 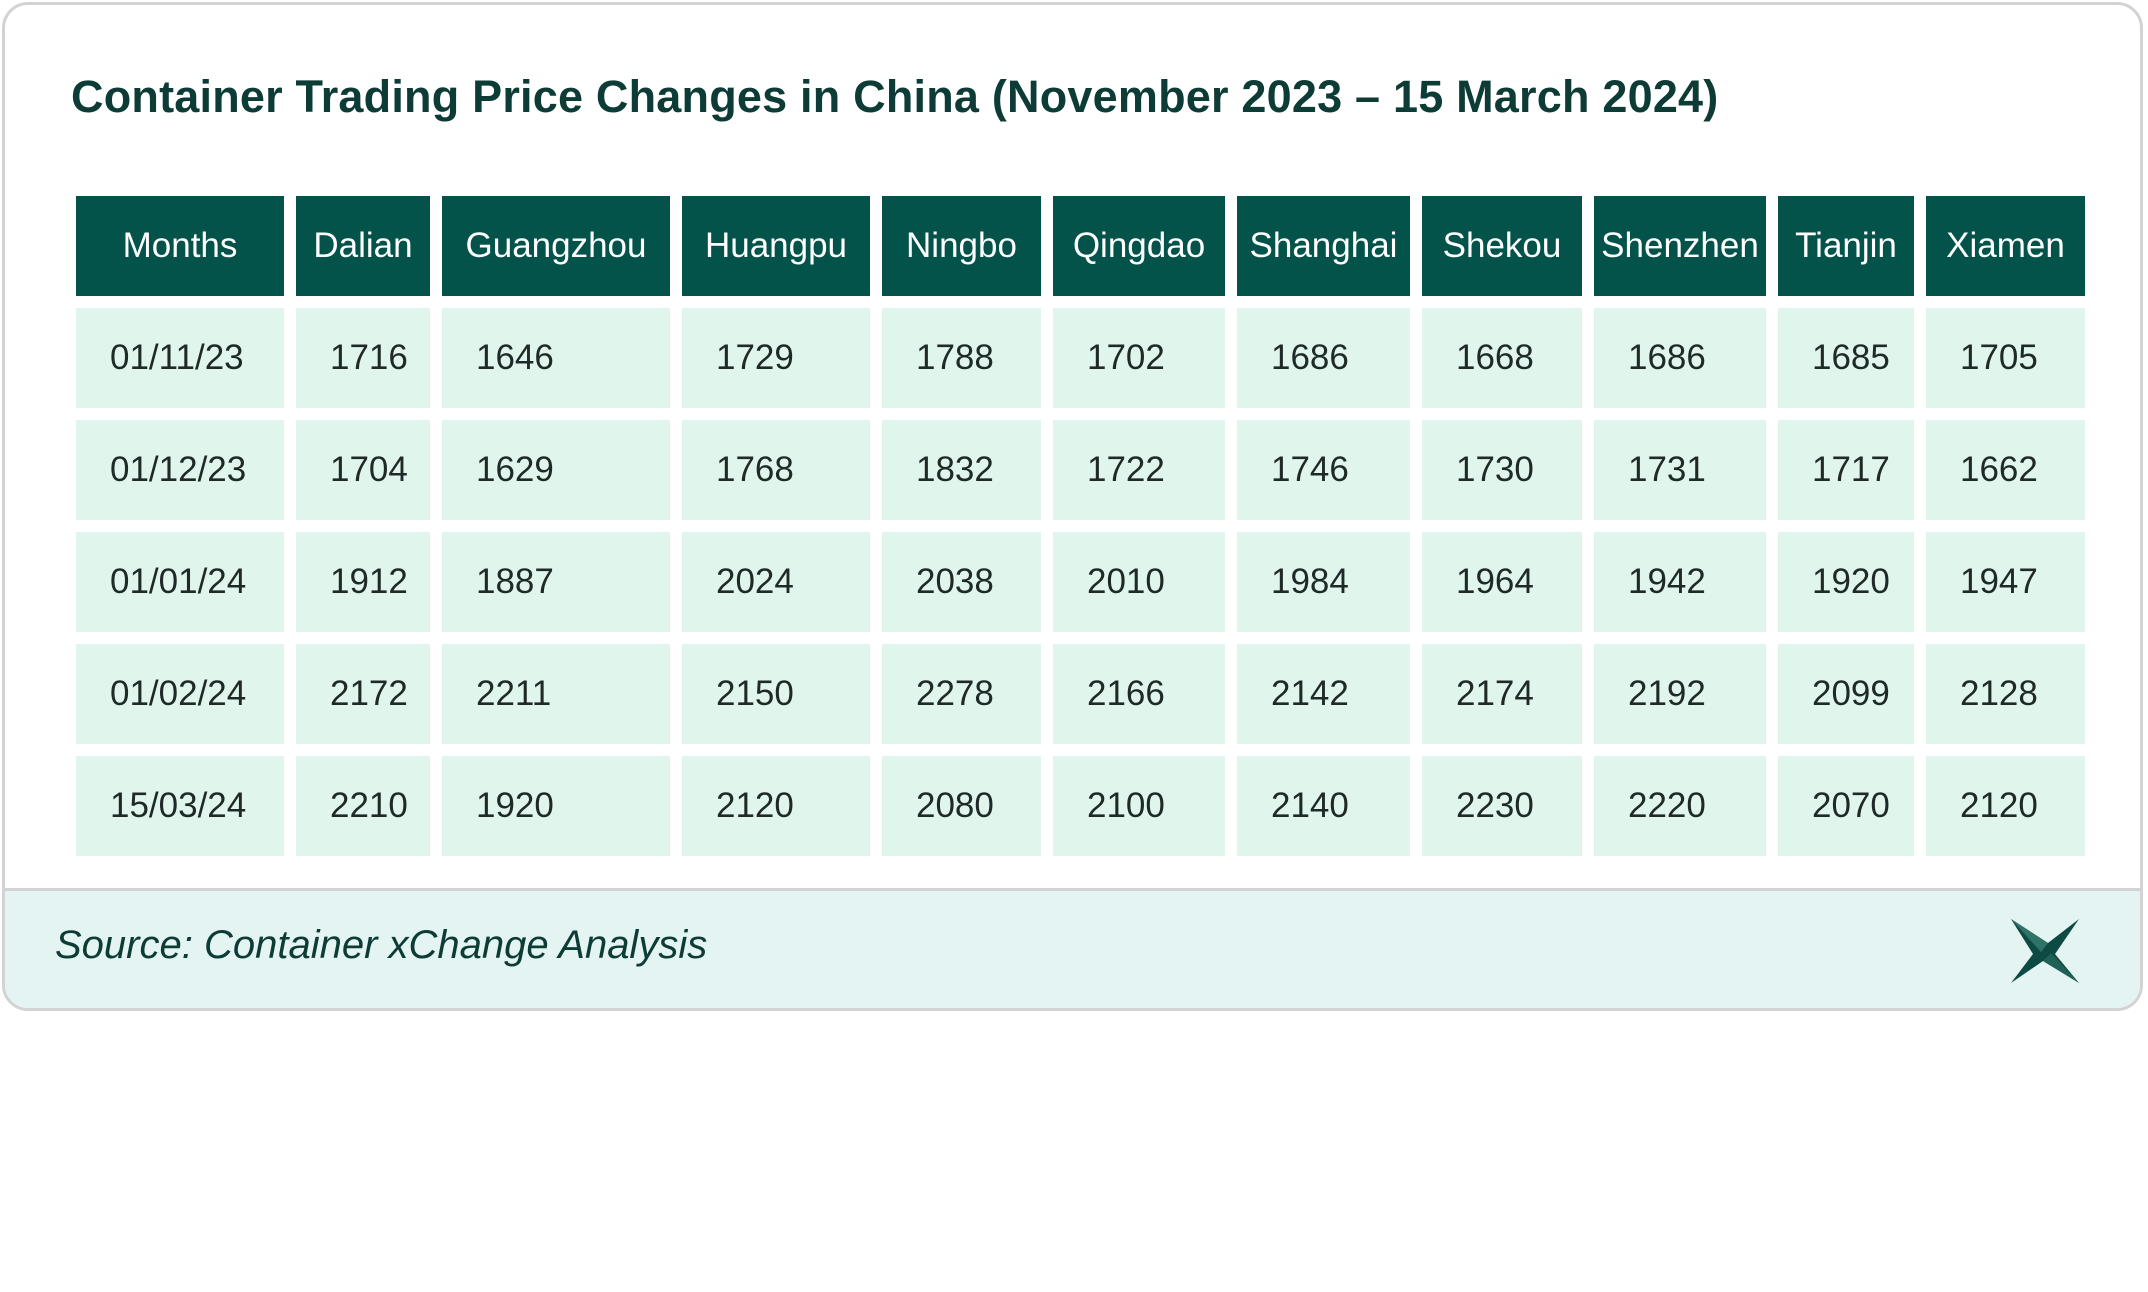 What do you see at coordinates (2005, 694) in the screenshot?
I see `price-cell: 2128` at bounding box center [2005, 694].